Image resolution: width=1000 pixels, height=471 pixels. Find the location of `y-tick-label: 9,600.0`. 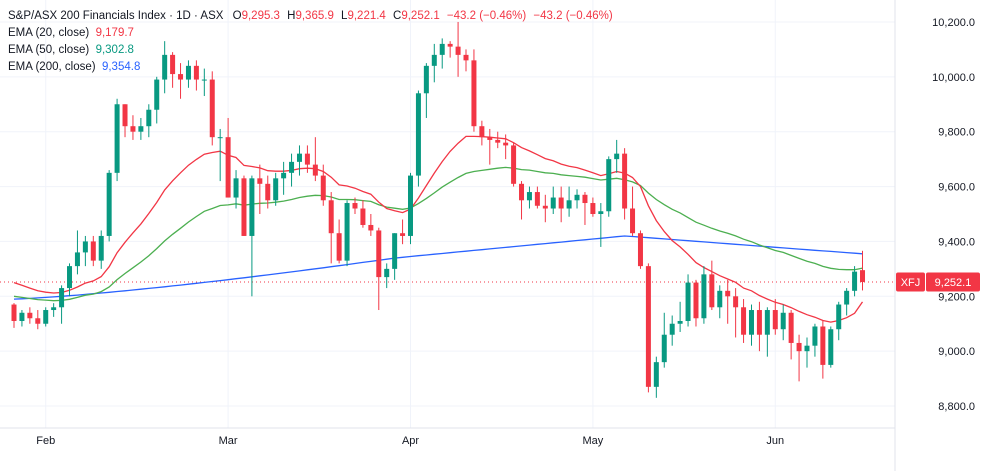

y-tick-label: 9,600.0 is located at coordinates (956, 188).